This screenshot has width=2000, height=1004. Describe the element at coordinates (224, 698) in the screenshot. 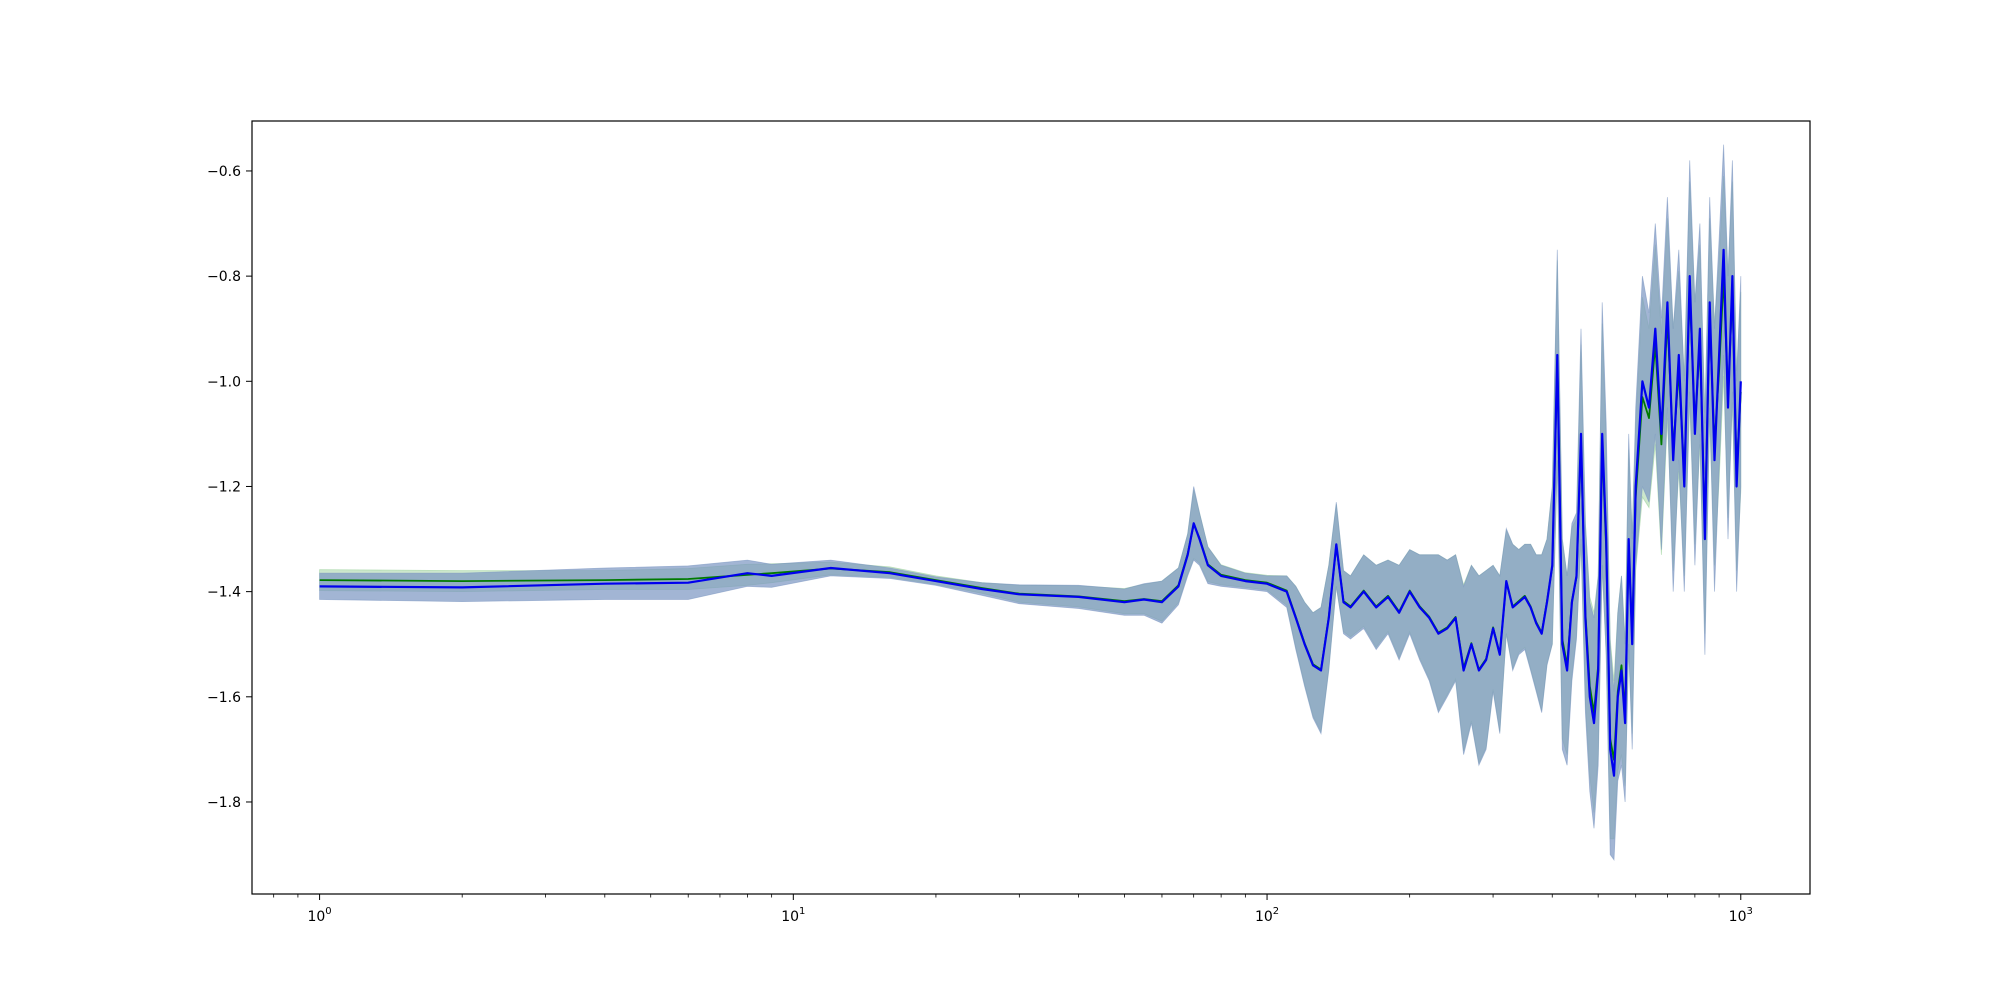

I see `y-tick-label: −1.6` at that location.